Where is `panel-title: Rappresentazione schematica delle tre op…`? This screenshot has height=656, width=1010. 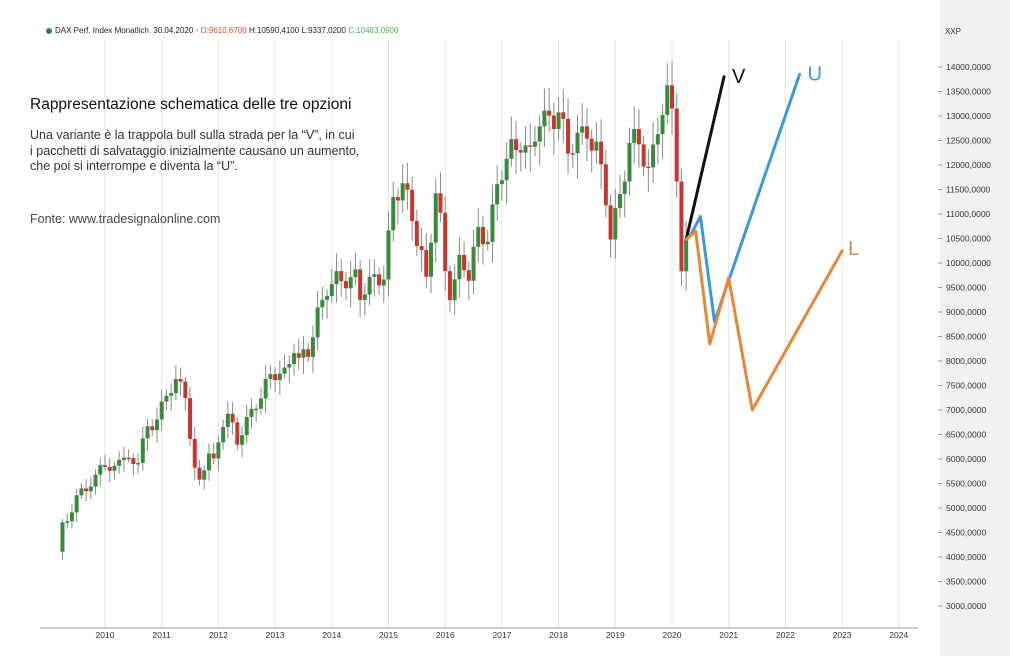
panel-title: Rappresentazione schematica delle tre op… is located at coordinates (191, 104).